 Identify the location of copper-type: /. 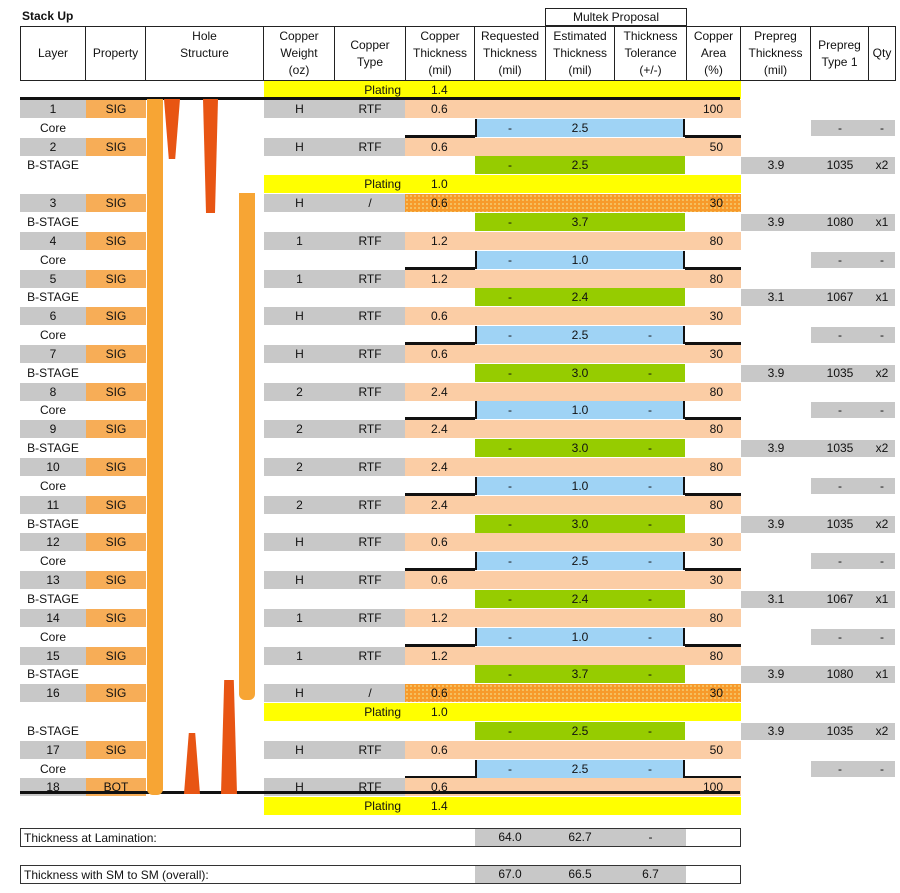
(370, 203).